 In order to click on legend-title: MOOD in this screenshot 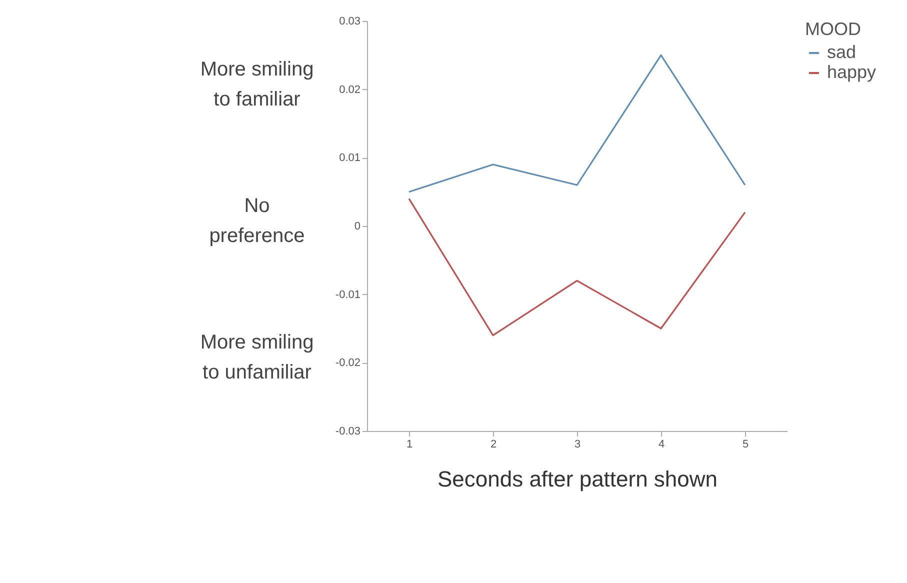, I will do `click(833, 29)`.